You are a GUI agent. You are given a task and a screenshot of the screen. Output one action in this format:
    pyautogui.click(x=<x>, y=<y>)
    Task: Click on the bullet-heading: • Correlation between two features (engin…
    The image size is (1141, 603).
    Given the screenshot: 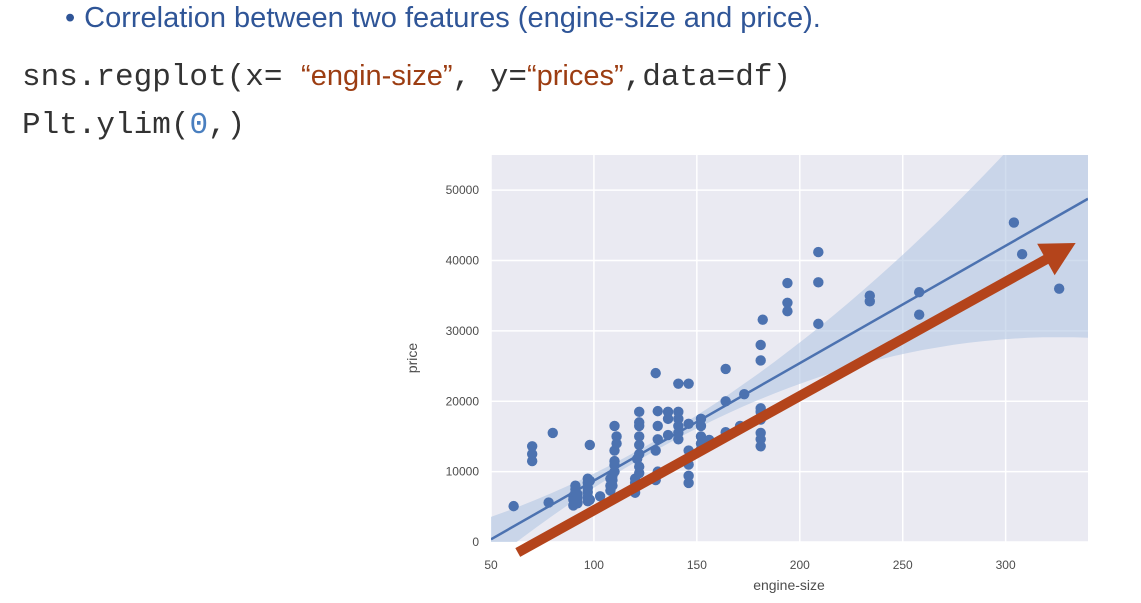 What is the action you would take?
    pyautogui.click(x=443, y=18)
    